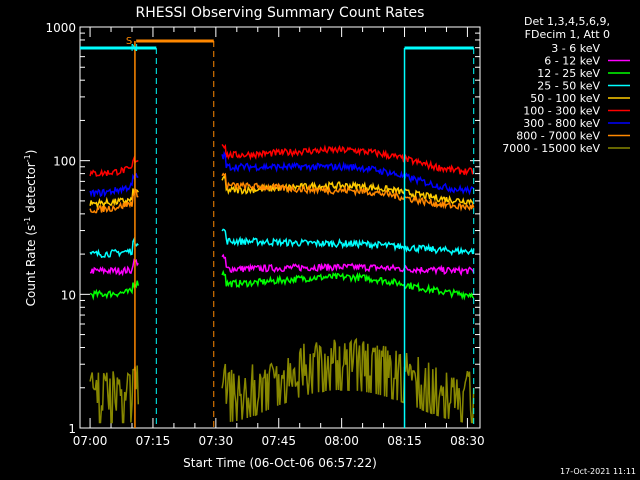  I want to click on y-tick-label: 10, so click(68, 295).